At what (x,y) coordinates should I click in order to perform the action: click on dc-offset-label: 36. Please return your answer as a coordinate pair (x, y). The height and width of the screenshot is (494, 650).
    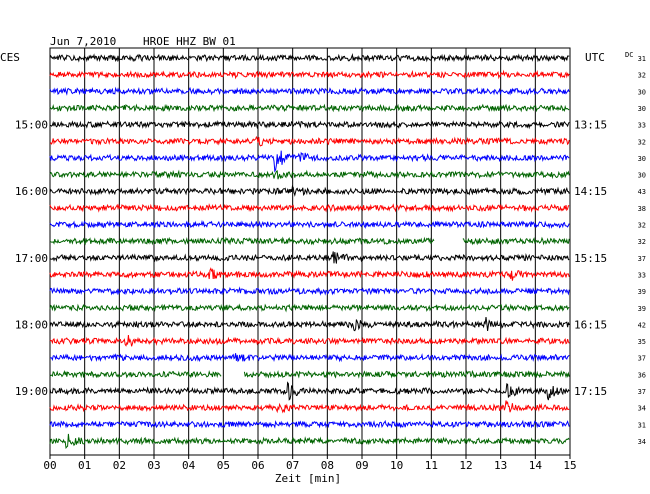
    Looking at the image, I should click on (642, 375).